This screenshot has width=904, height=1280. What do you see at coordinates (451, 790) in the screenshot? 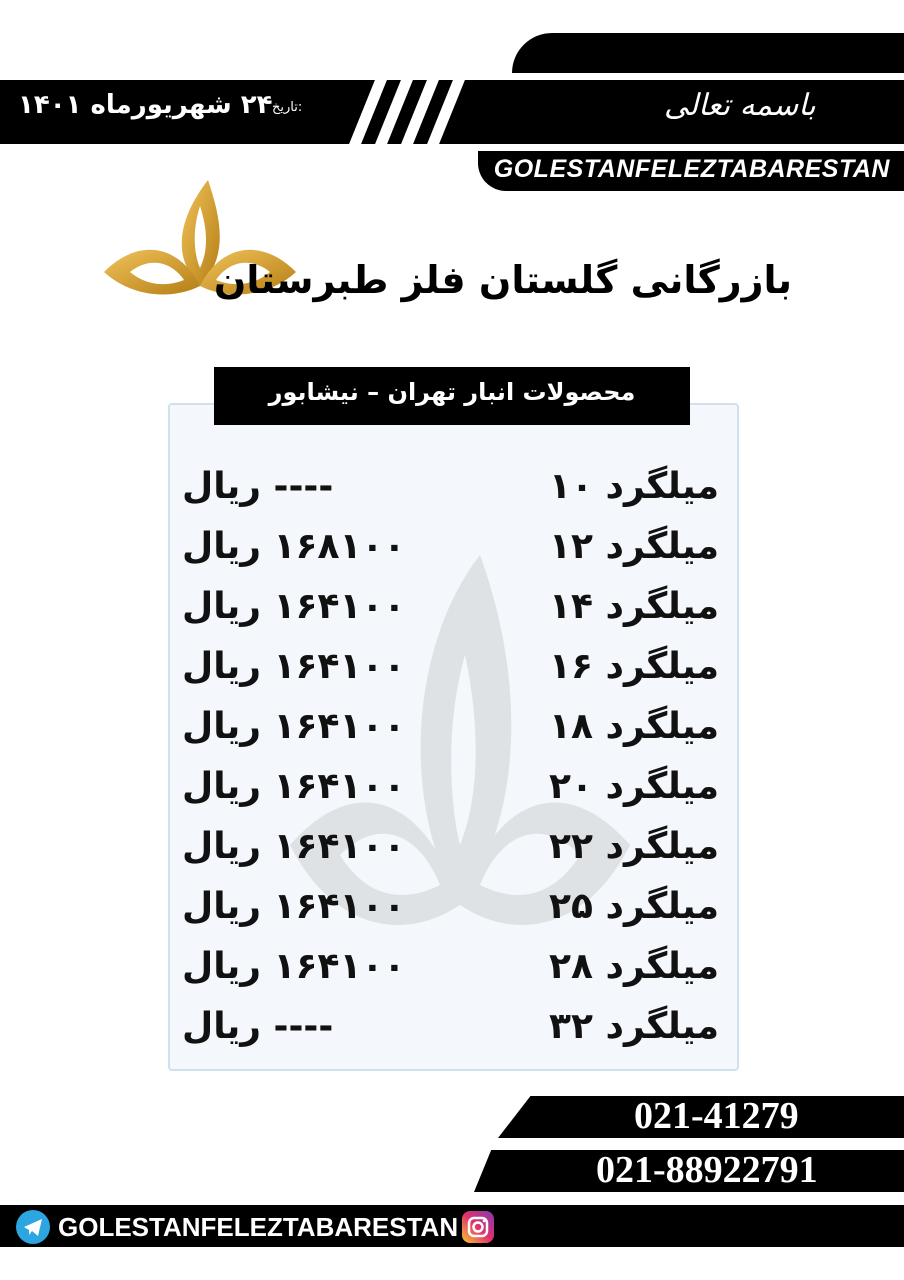
I see `table-row: میلگرد ۲۰ ۱۶۴۱۰۰ ریال` at bounding box center [451, 790].